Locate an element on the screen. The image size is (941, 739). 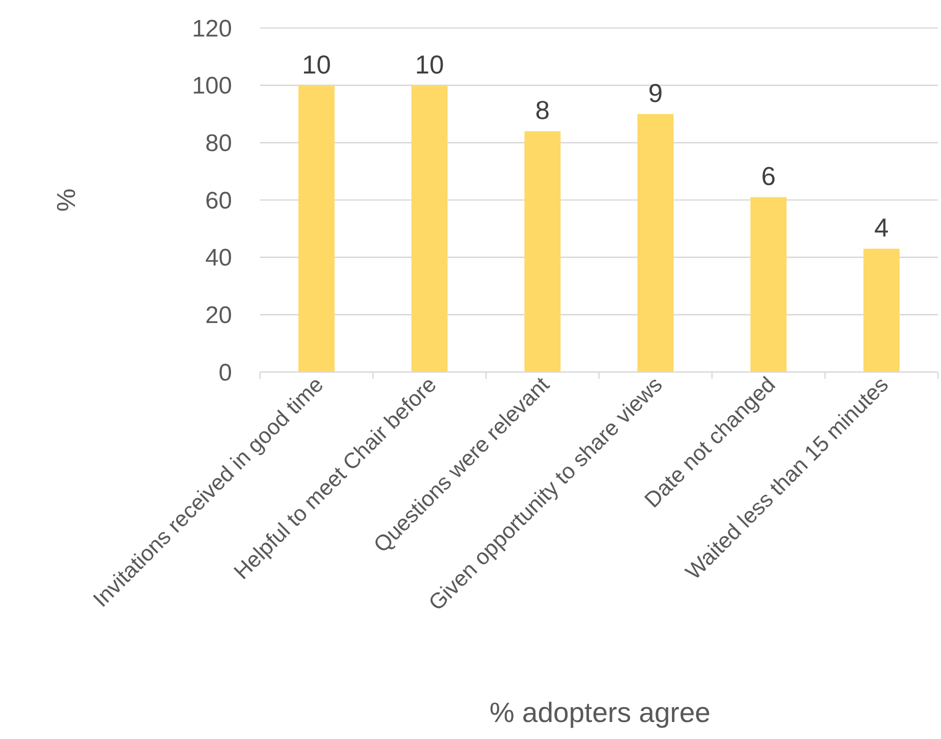
annotation: 6 is located at coordinates (768, 176).